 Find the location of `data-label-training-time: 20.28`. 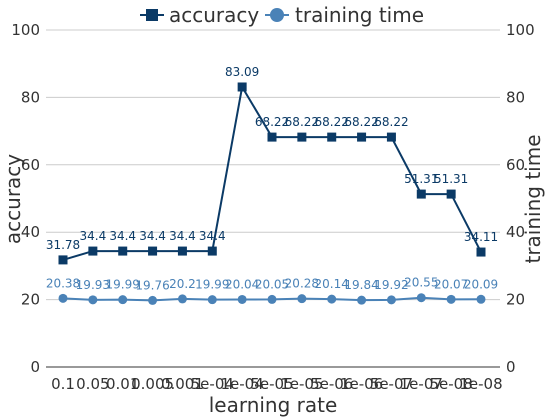

data-label-training-time: 20.28 is located at coordinates (302, 284).